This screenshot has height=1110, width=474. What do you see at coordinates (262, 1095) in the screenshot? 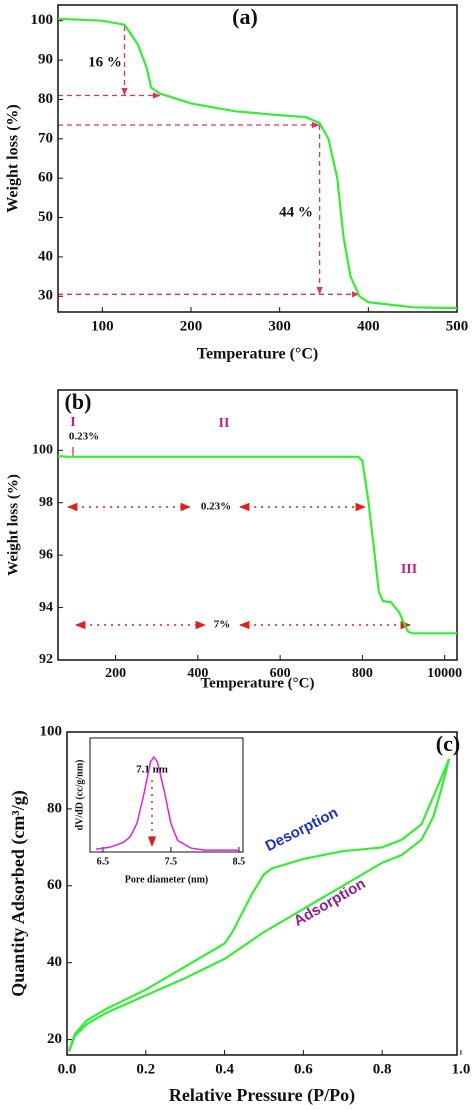
I see `x-axis-label: Relative Pressure (P/Po)` at bounding box center [262, 1095].